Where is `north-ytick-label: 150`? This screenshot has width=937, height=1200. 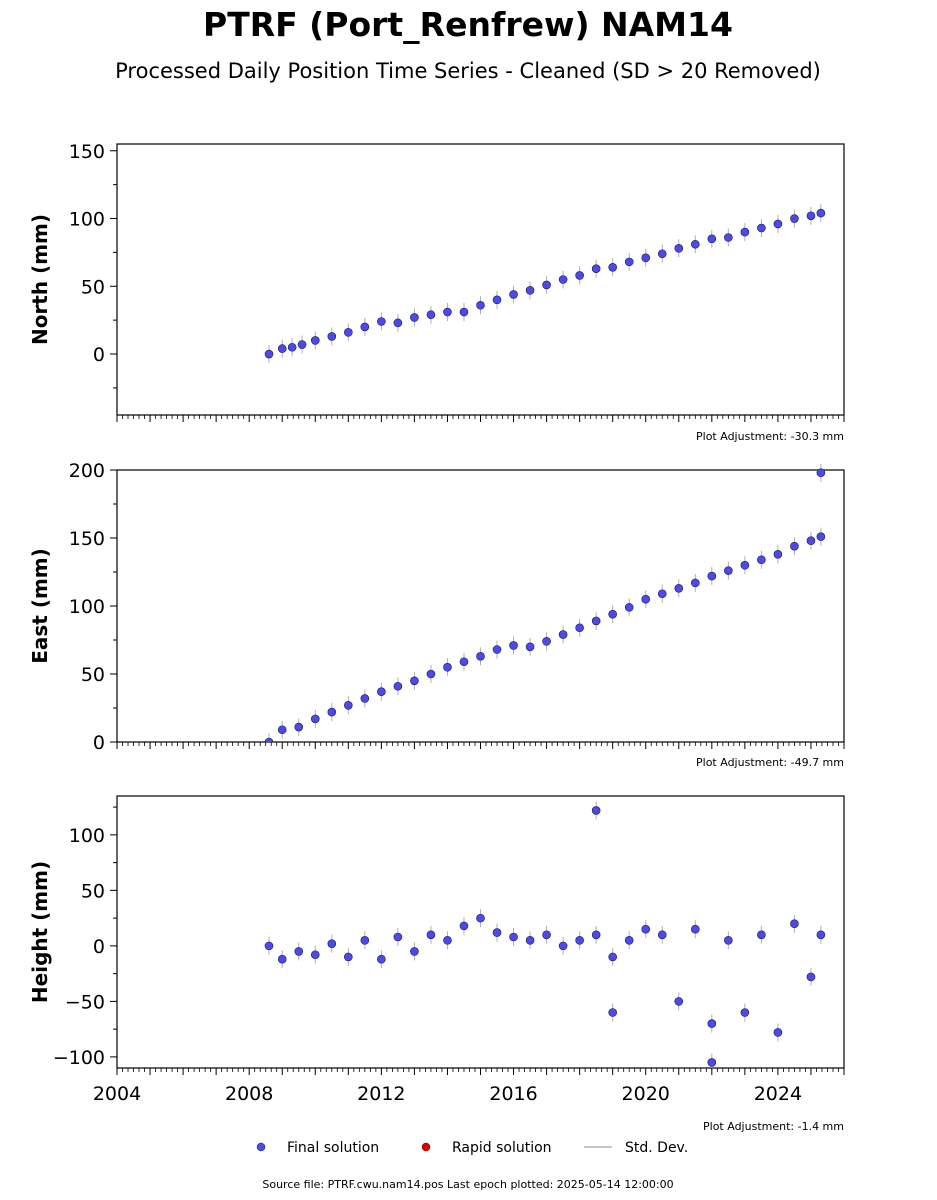
north-ytick-label: 150 is located at coordinates (87, 152).